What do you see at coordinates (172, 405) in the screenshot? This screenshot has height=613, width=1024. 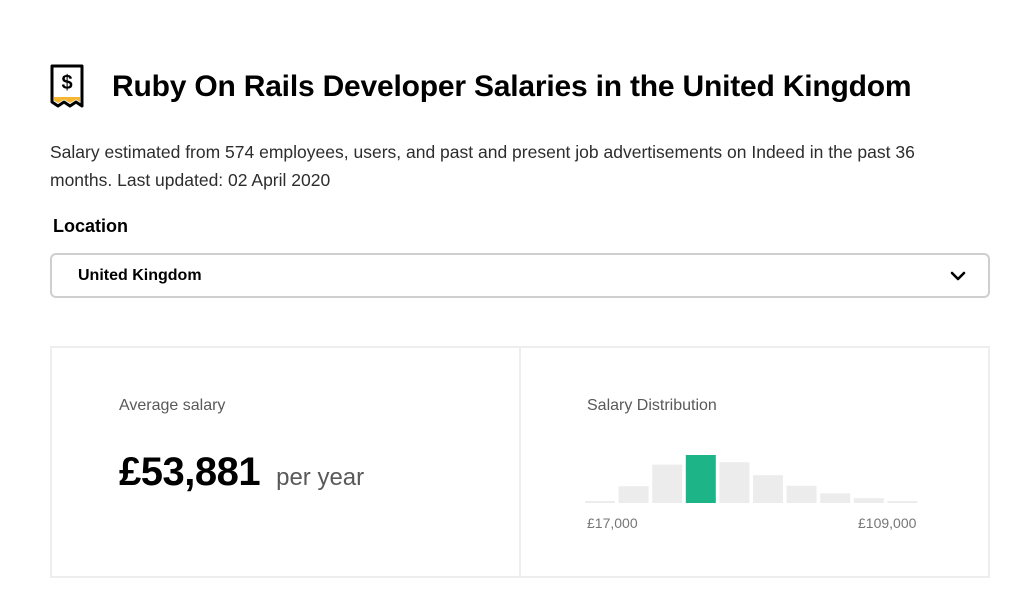 I see `average-salary-label: Average salary` at bounding box center [172, 405].